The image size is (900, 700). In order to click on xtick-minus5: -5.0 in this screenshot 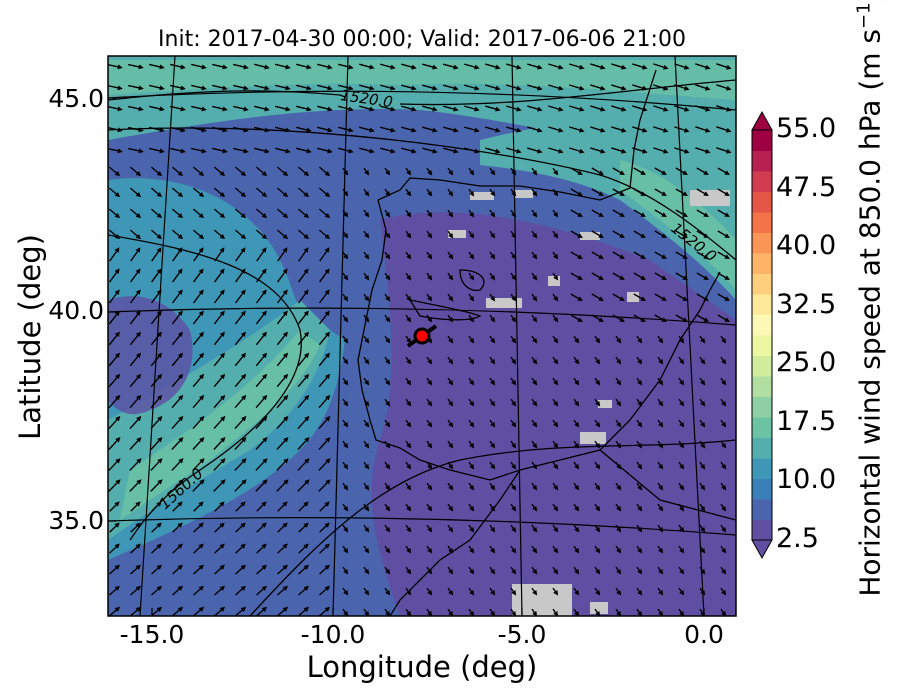, I will do `click(522, 634)`.